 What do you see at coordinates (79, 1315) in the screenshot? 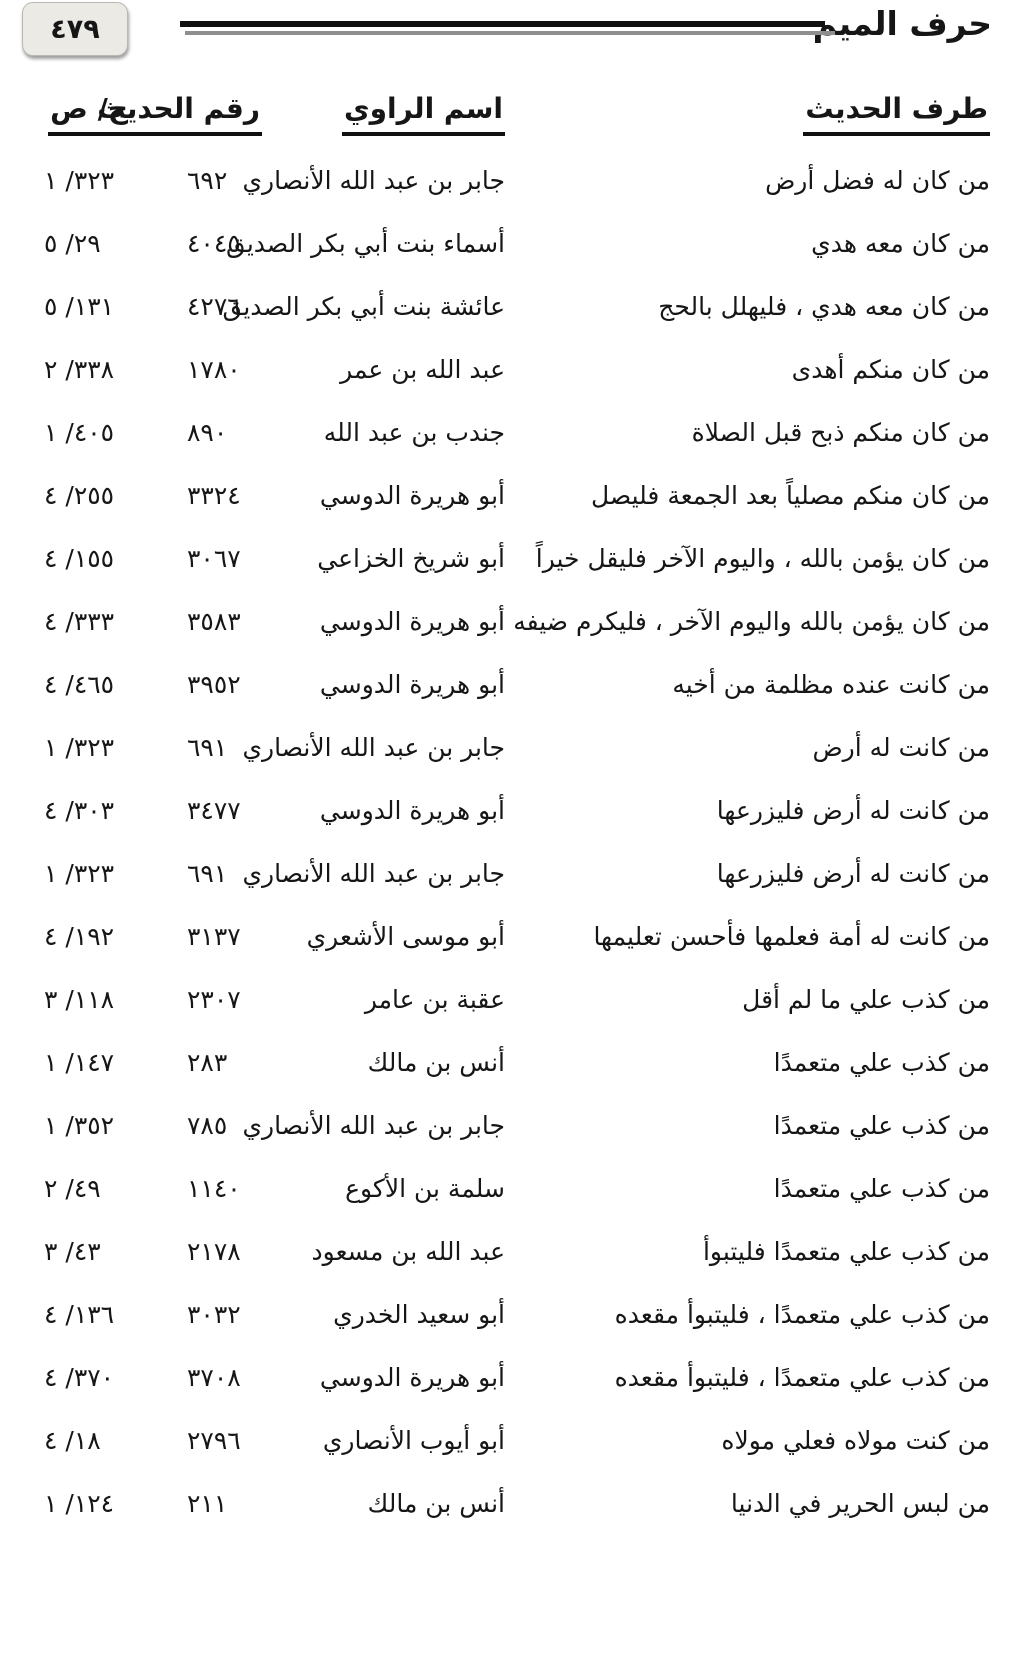
I see `volume-page-ref: ١٣٦/ ٤` at bounding box center [79, 1315].